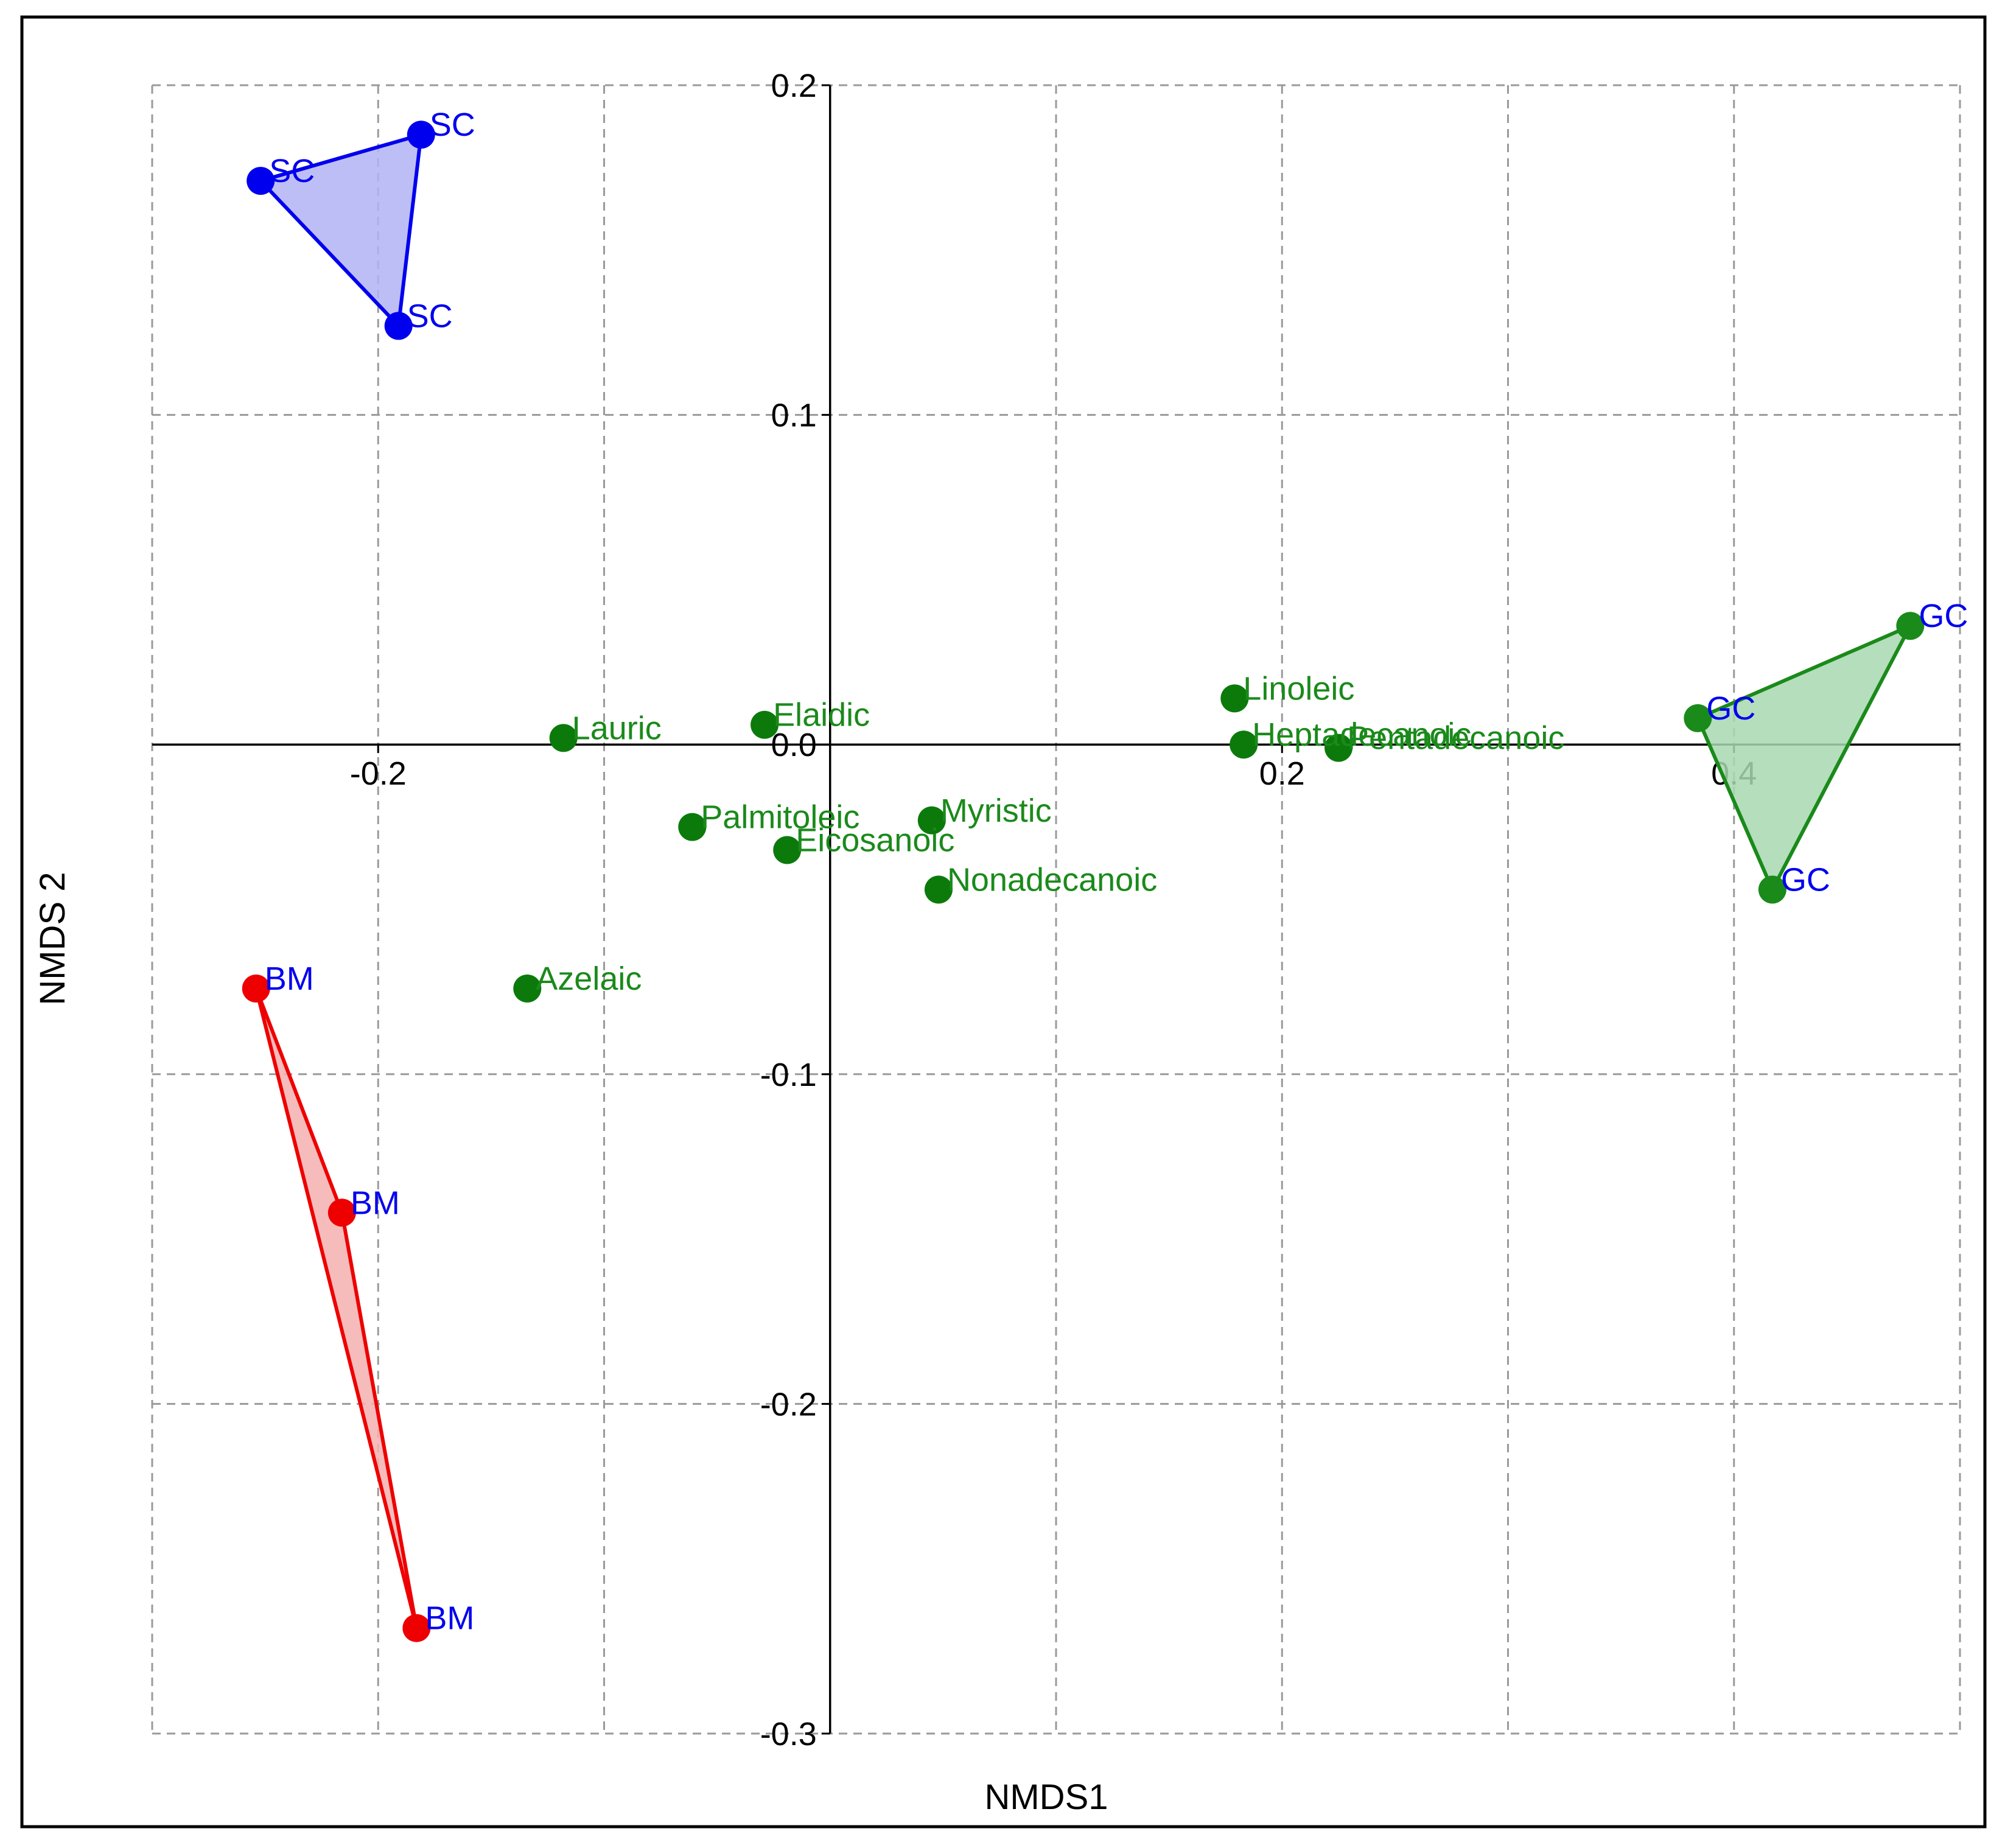 The height and width of the screenshot is (1848, 2005). I want to click on point-label-heptadecanoic: Heptadecanoic, so click(1361, 734).